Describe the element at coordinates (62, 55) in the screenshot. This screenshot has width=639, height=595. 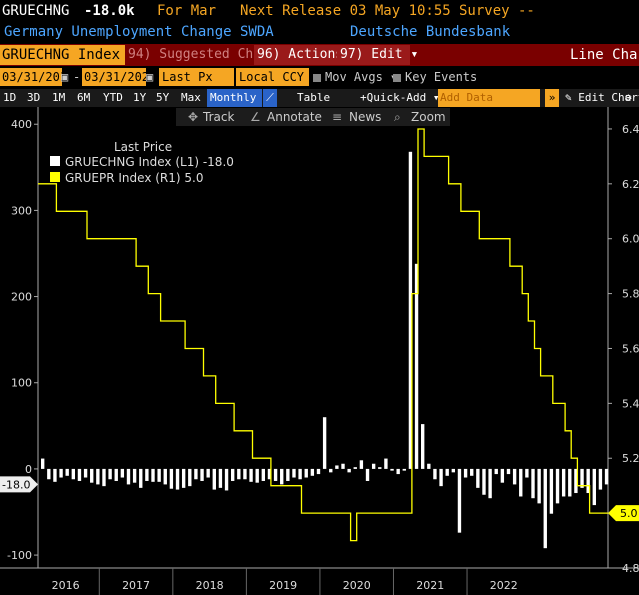
I see `security-field: GRUECHNG Index` at that location.